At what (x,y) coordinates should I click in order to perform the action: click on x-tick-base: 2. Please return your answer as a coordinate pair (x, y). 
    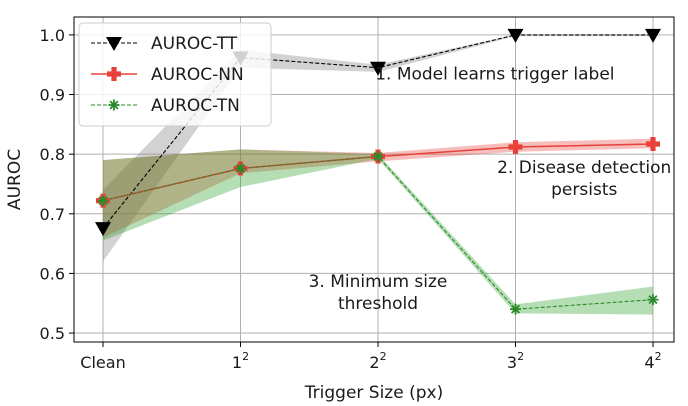
    Looking at the image, I should click on (374, 362).